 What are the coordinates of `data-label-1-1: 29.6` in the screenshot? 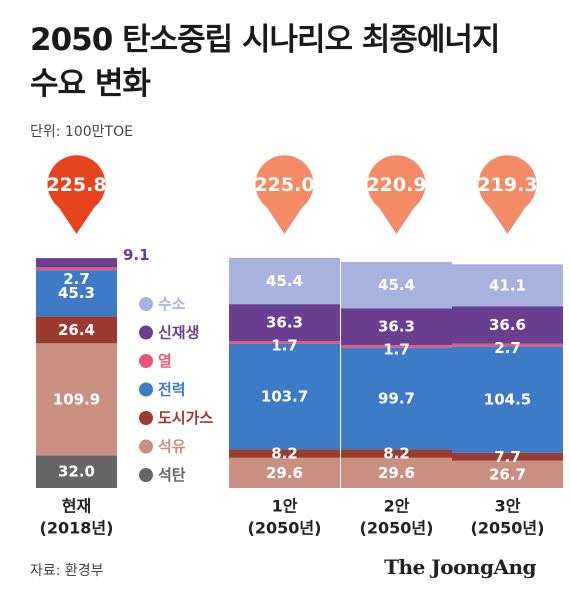 It's located at (284, 473).